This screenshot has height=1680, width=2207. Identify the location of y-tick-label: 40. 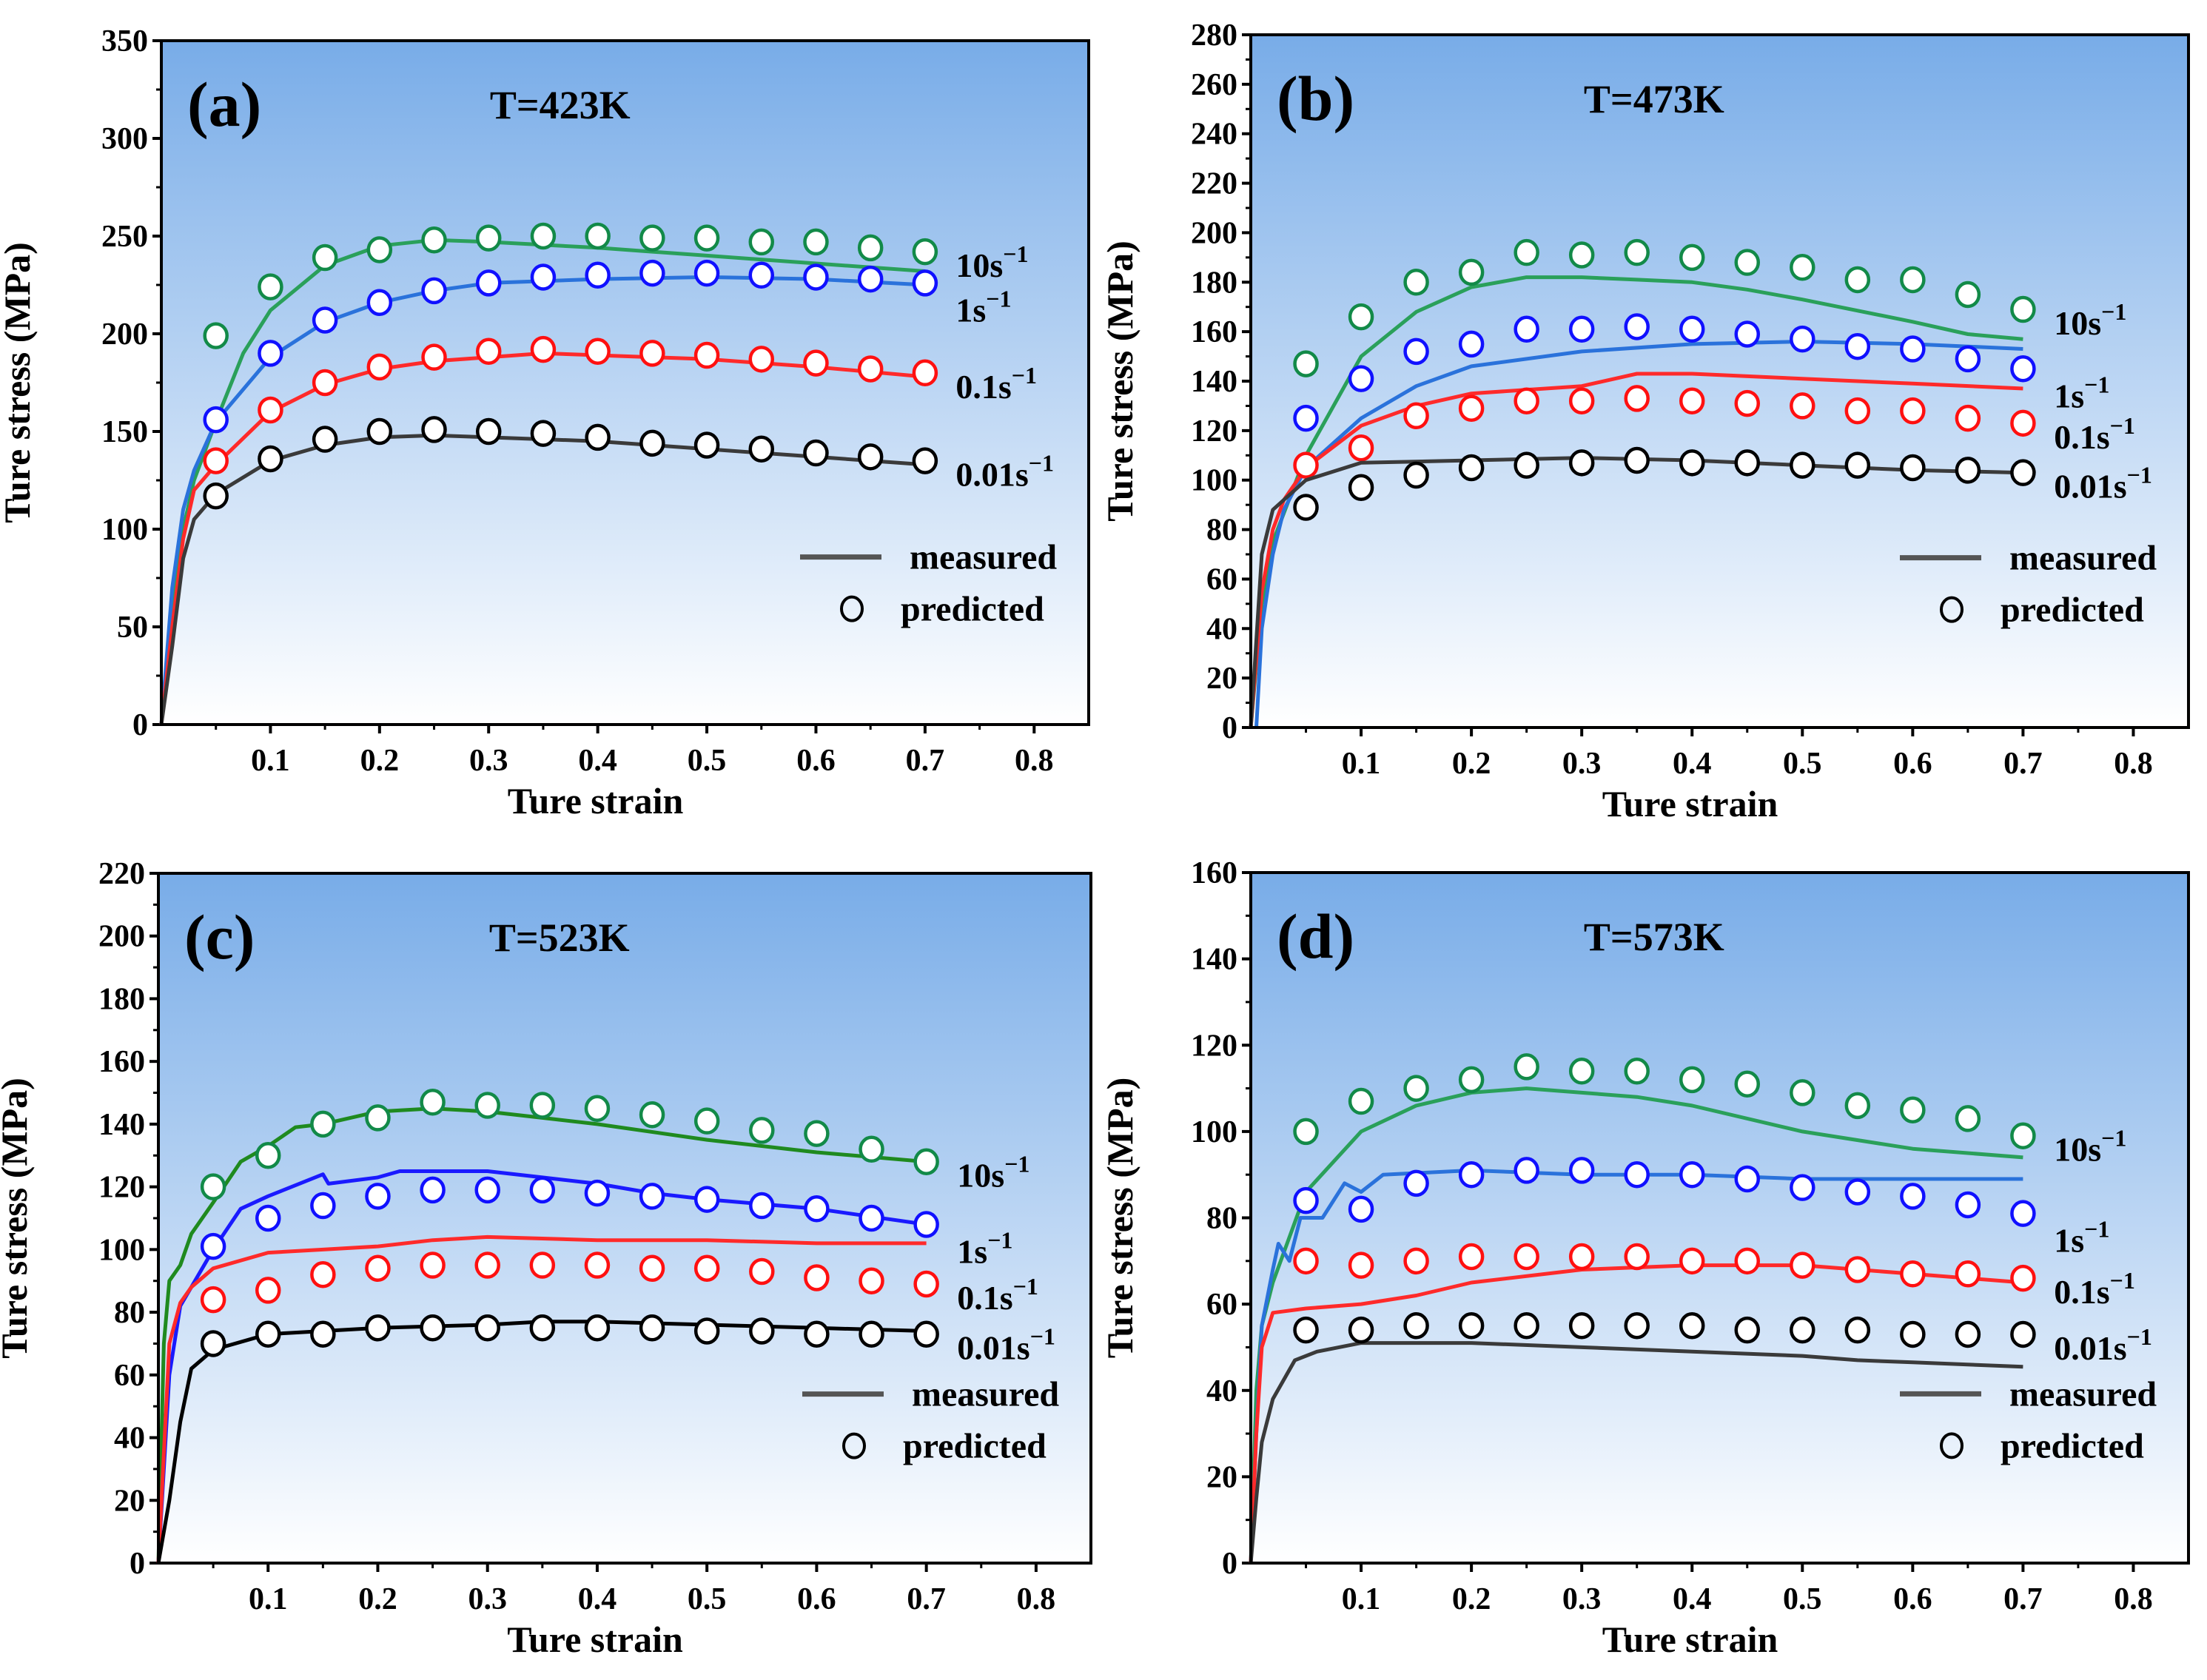
(1221, 629).